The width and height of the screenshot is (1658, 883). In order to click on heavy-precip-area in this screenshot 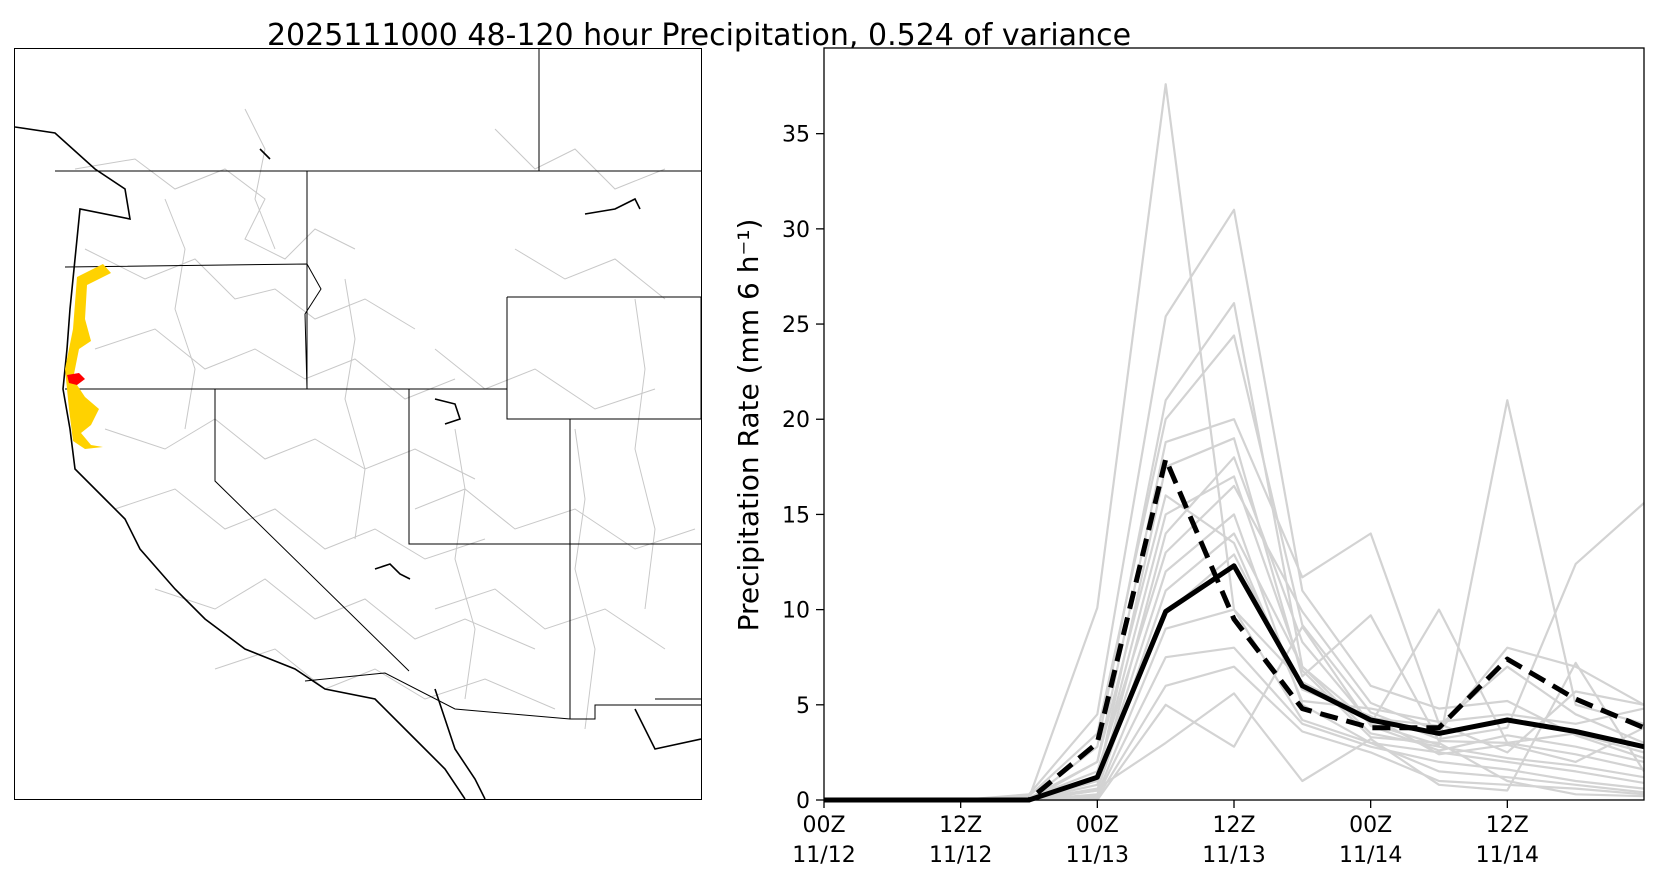, I will do `click(76, 379)`.